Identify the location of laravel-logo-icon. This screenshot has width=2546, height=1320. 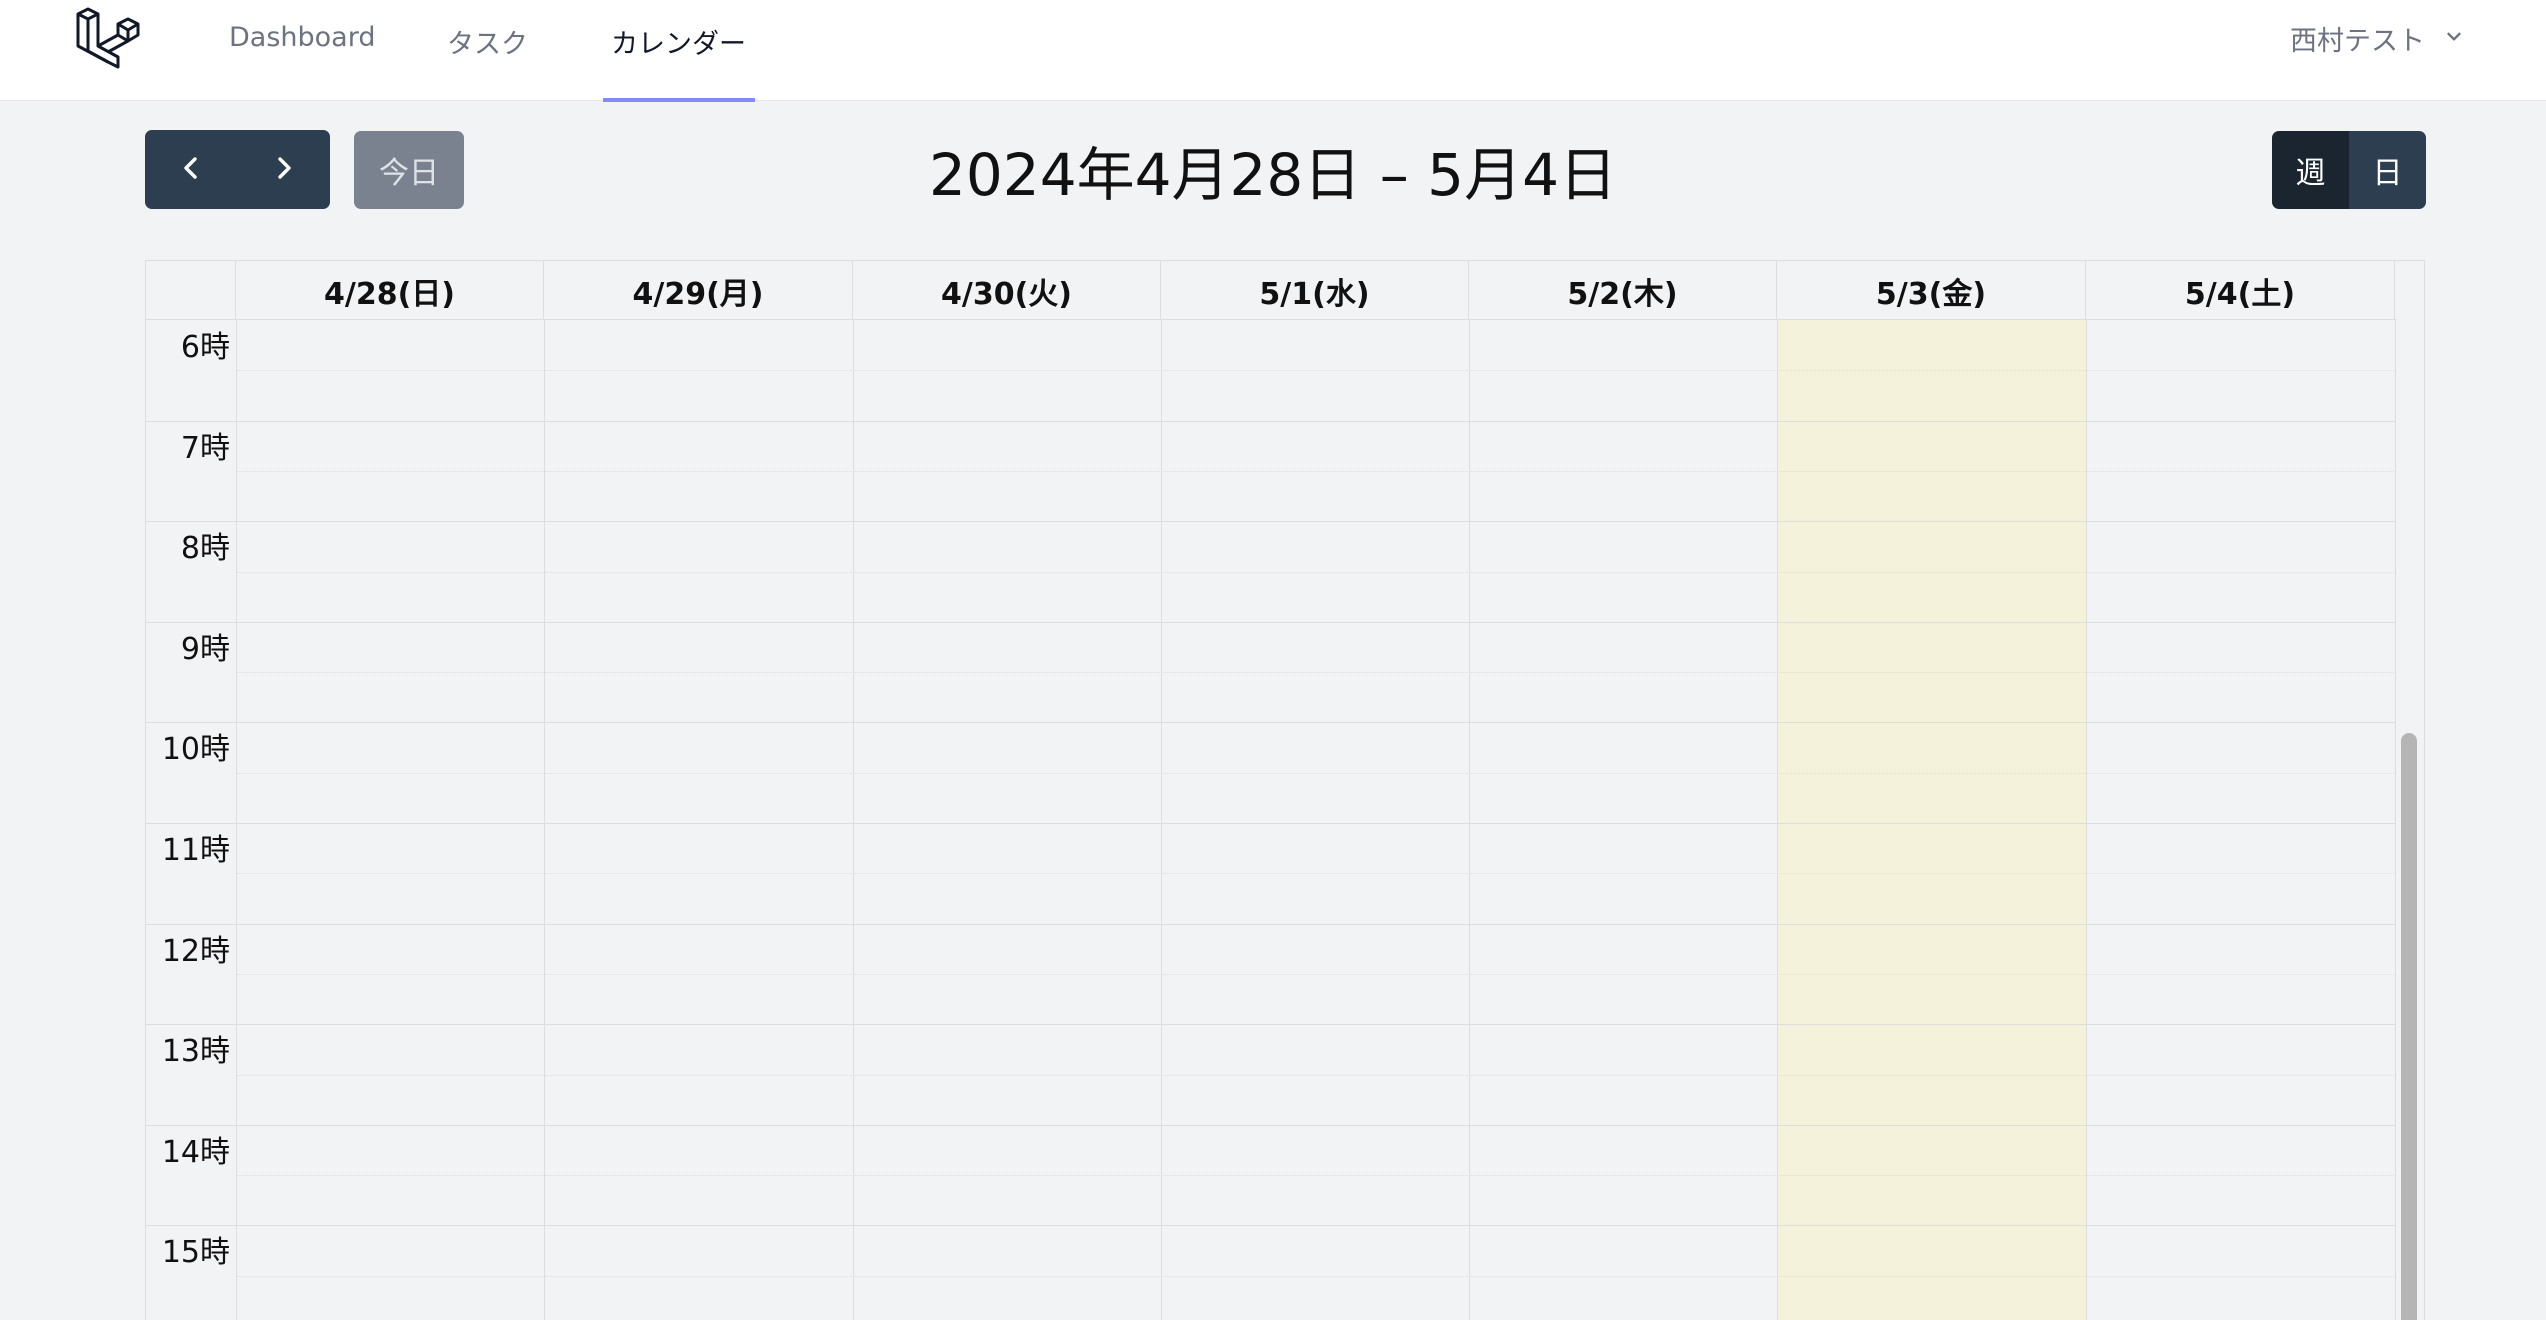
(107, 38).